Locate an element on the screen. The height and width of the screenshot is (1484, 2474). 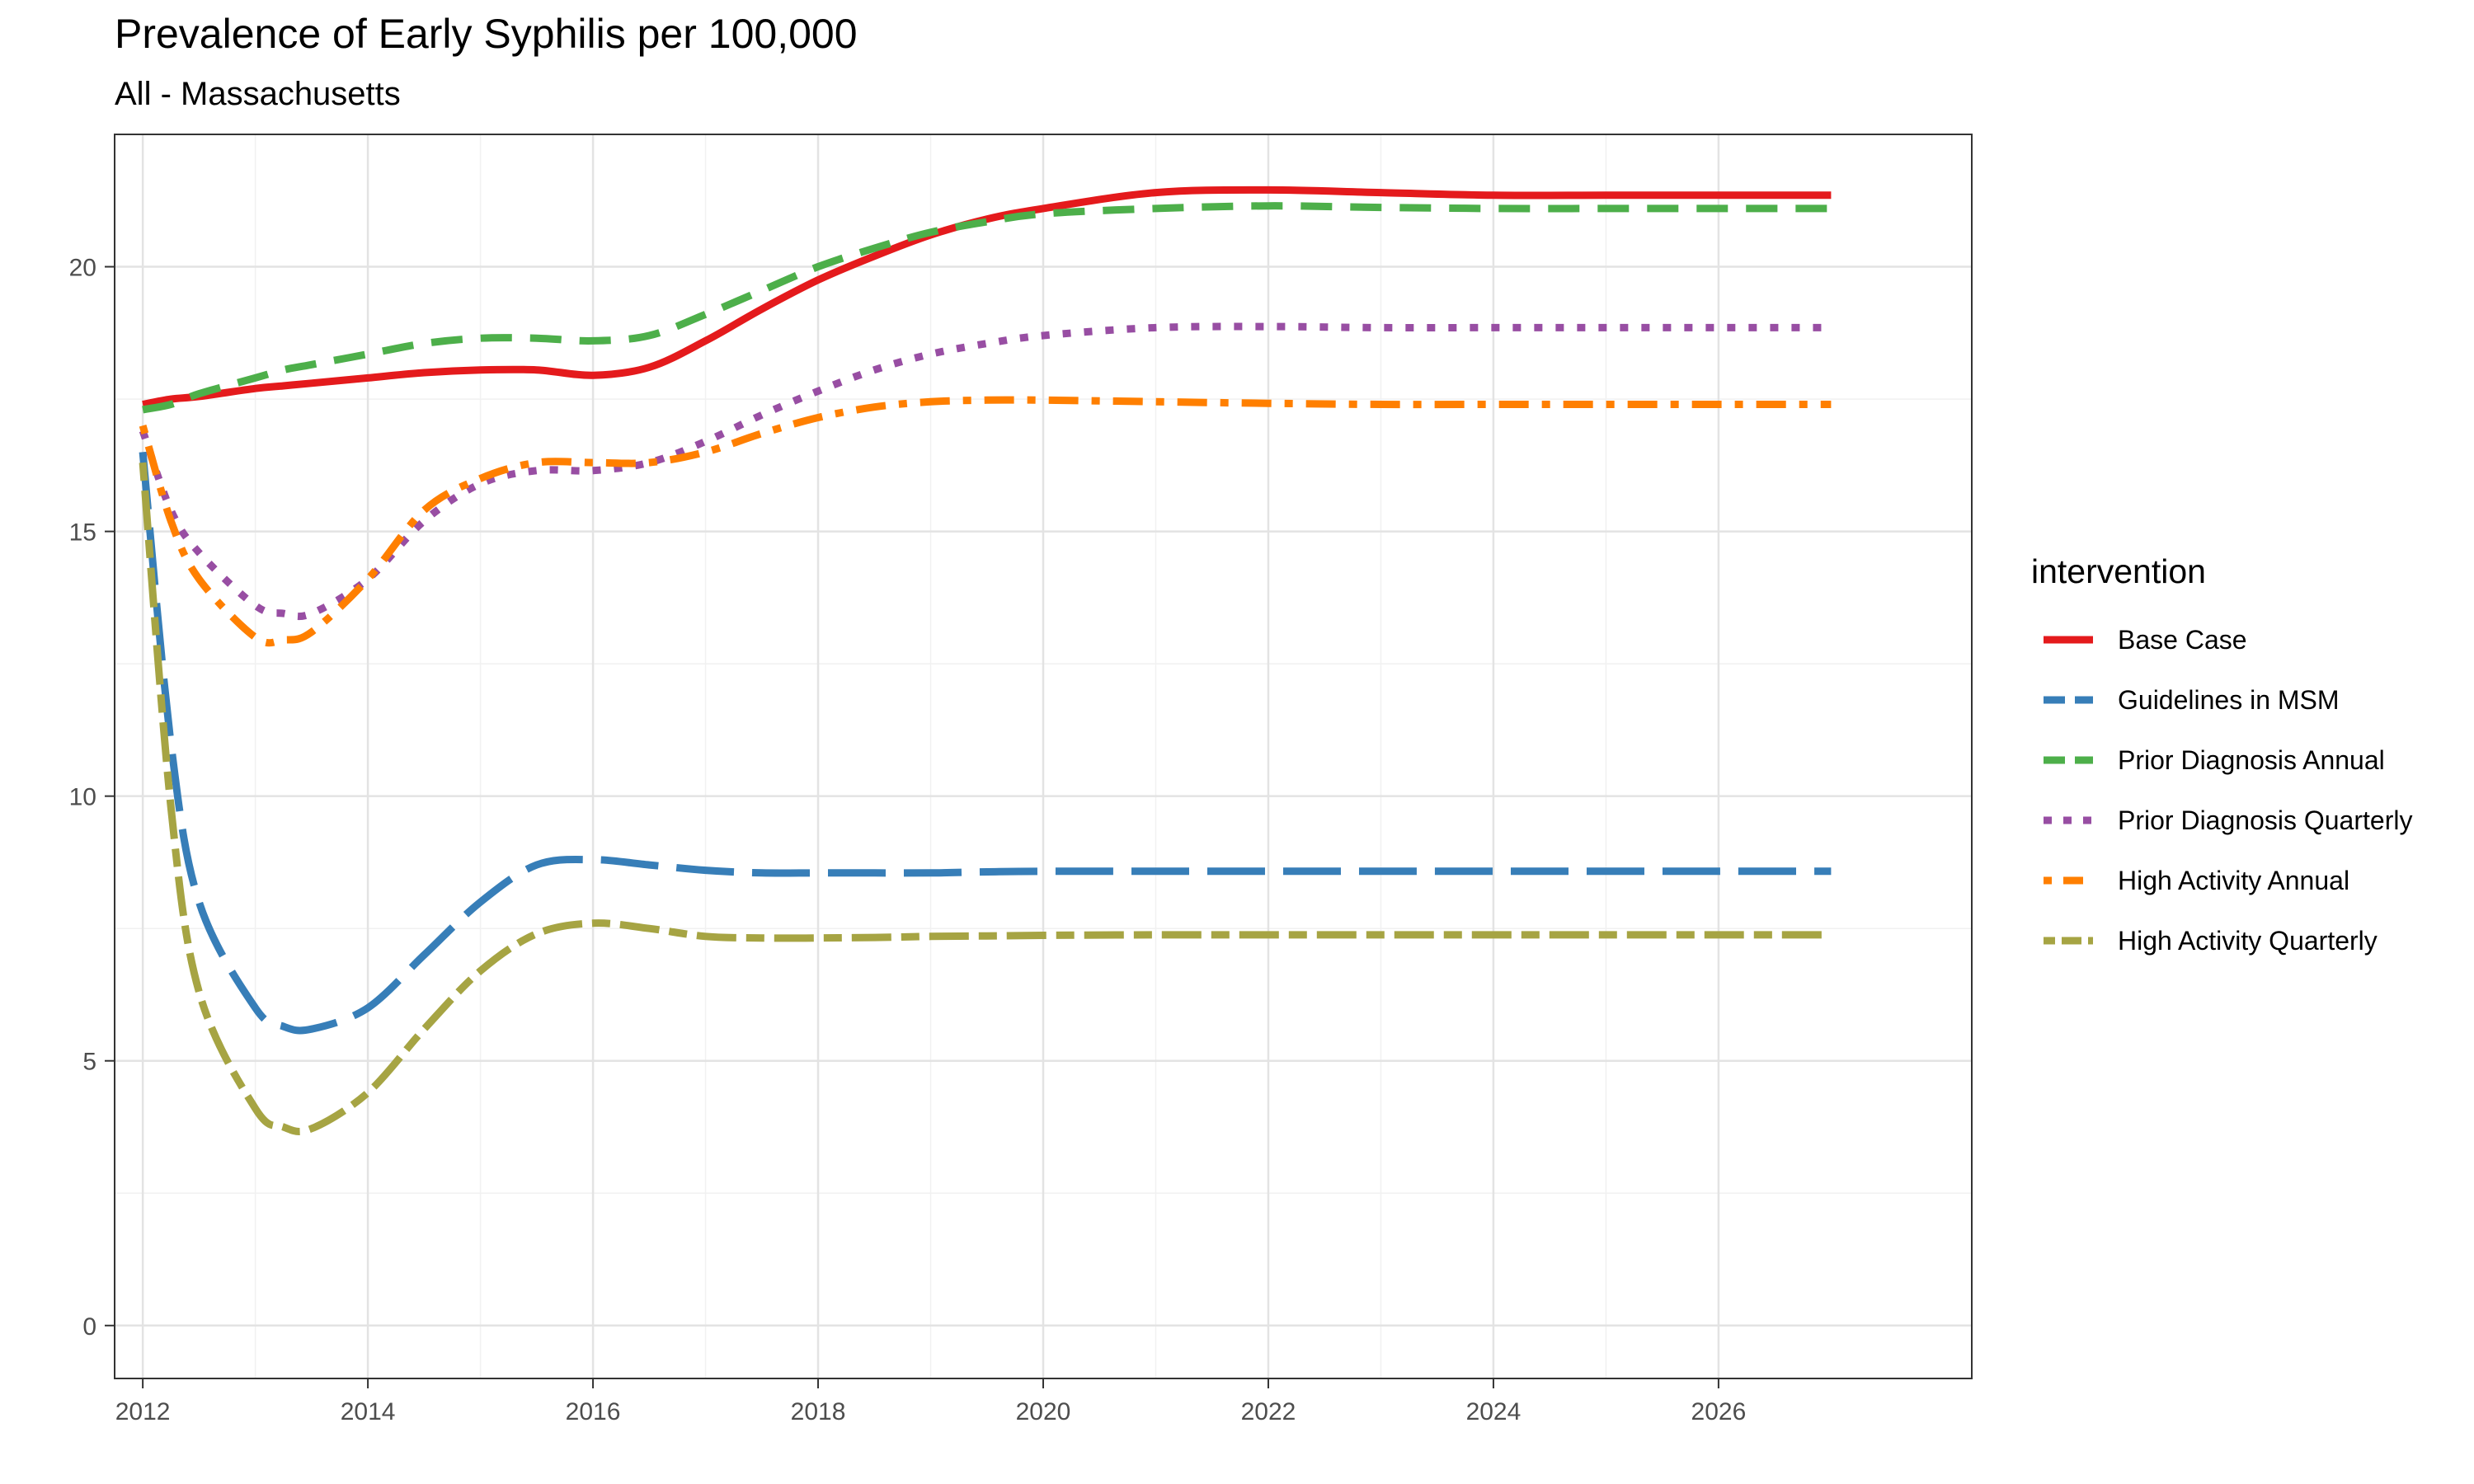
y-tick-label: 15 is located at coordinates (82, 533).